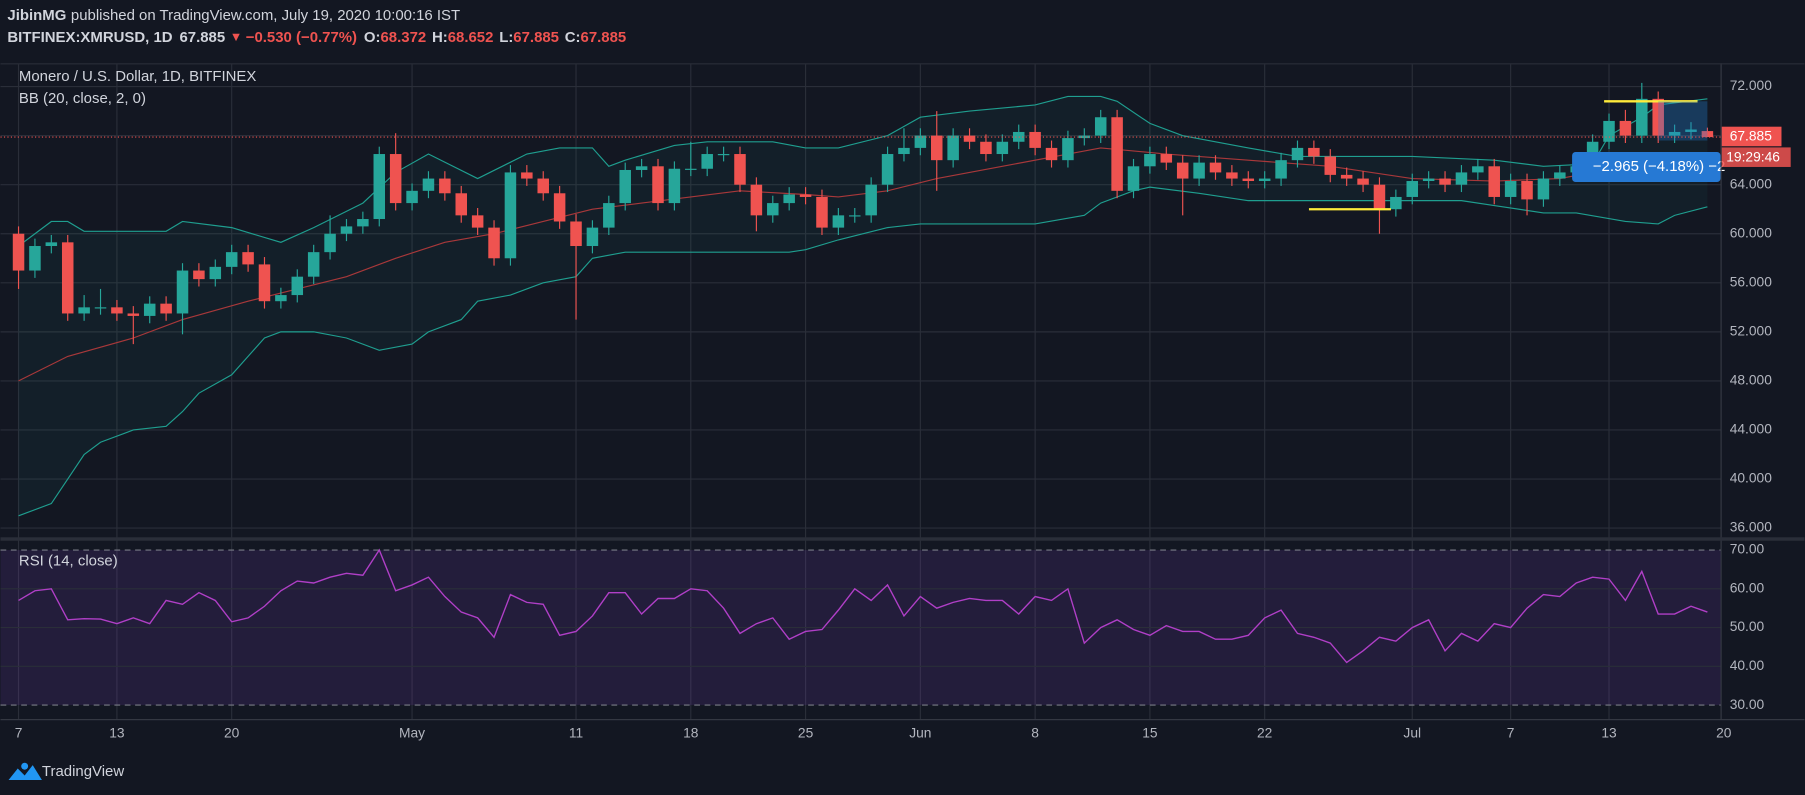  Describe the element at coordinates (412, 733) in the screenshot. I see `x-tick-label: May` at that location.